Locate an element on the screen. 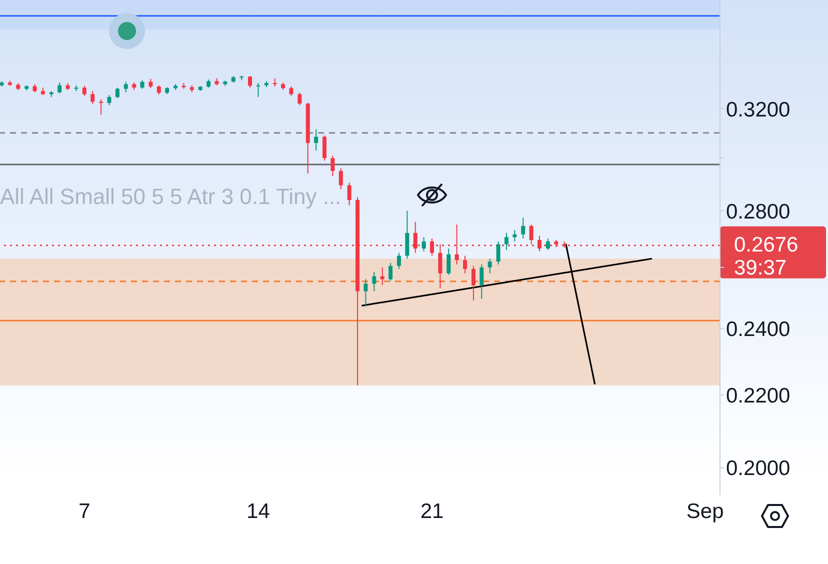  y-tick-label: 0.2800 is located at coordinates (758, 212).